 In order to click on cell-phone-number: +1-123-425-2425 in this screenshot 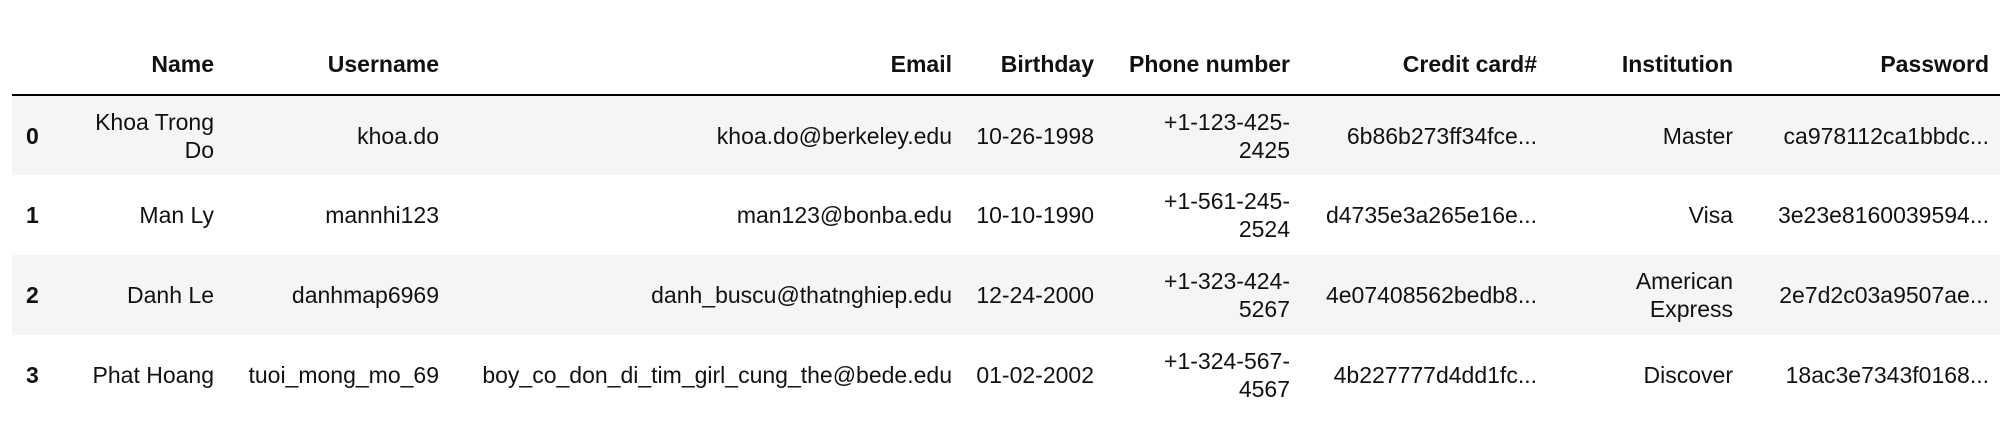, I will do `click(1227, 135)`.